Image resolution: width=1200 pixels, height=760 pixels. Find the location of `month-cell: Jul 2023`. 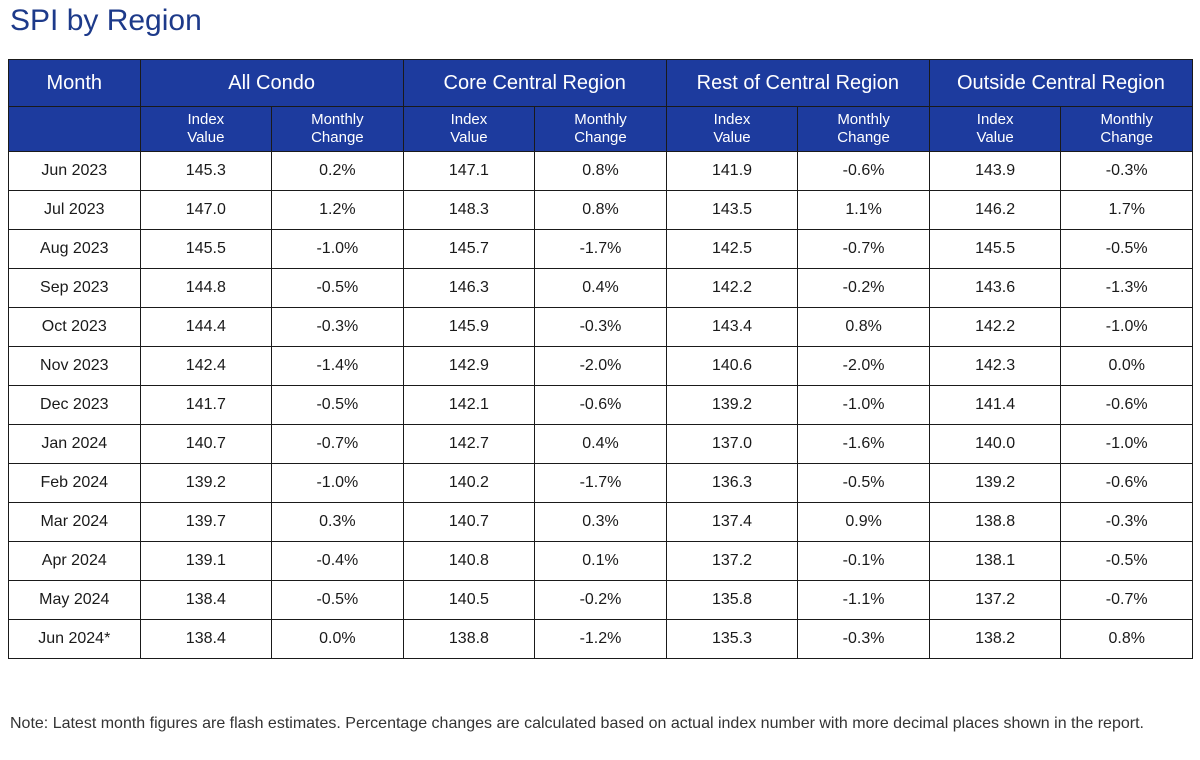

month-cell: Jul 2023 is located at coordinates (74, 210).